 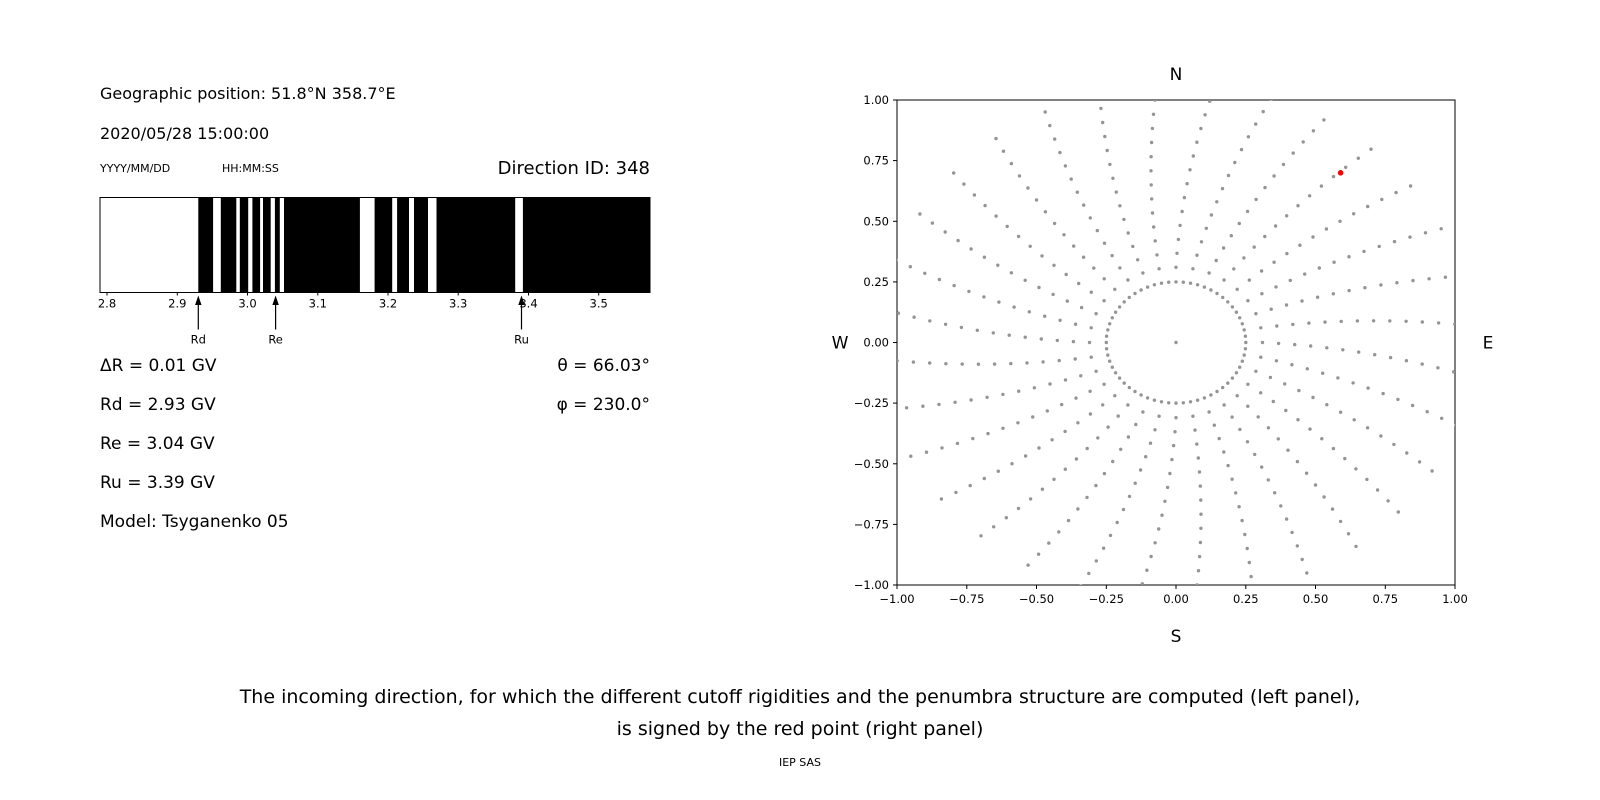 What do you see at coordinates (1176, 75) in the screenshot?
I see `compass-n: N` at bounding box center [1176, 75].